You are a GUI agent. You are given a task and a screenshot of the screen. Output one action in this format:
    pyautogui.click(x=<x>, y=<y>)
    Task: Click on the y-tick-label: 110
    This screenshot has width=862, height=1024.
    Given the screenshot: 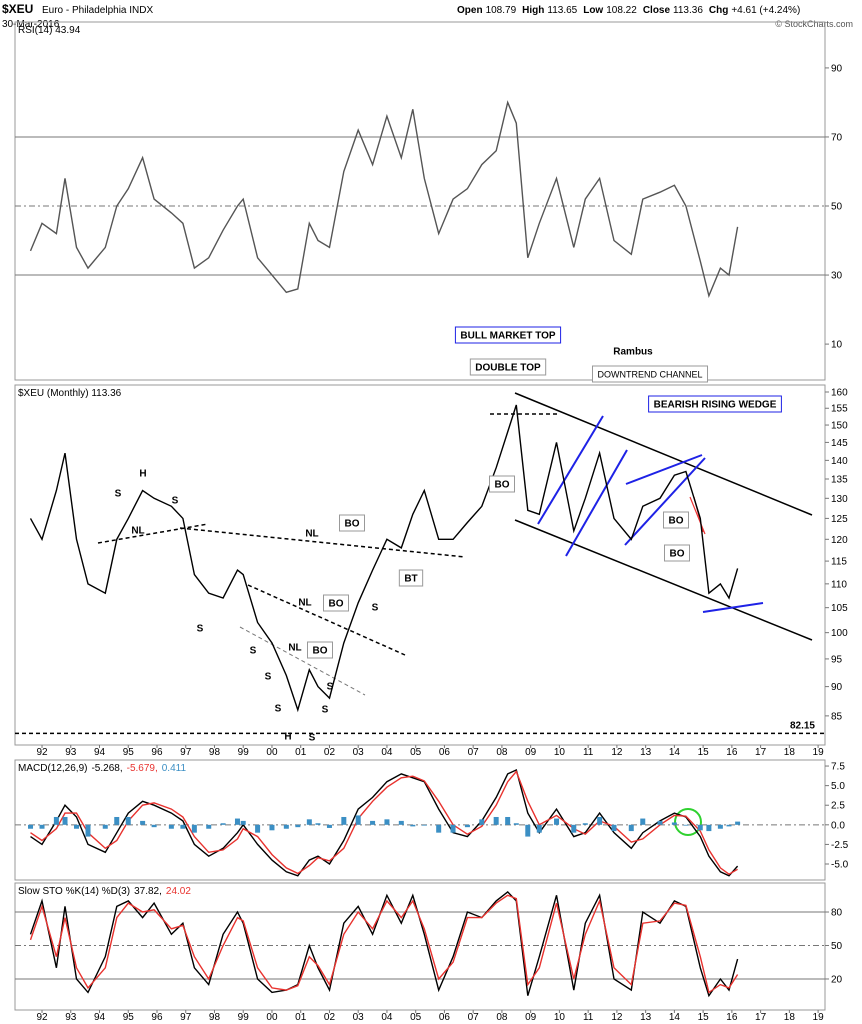 What is the action you would take?
    pyautogui.click(x=839, y=584)
    